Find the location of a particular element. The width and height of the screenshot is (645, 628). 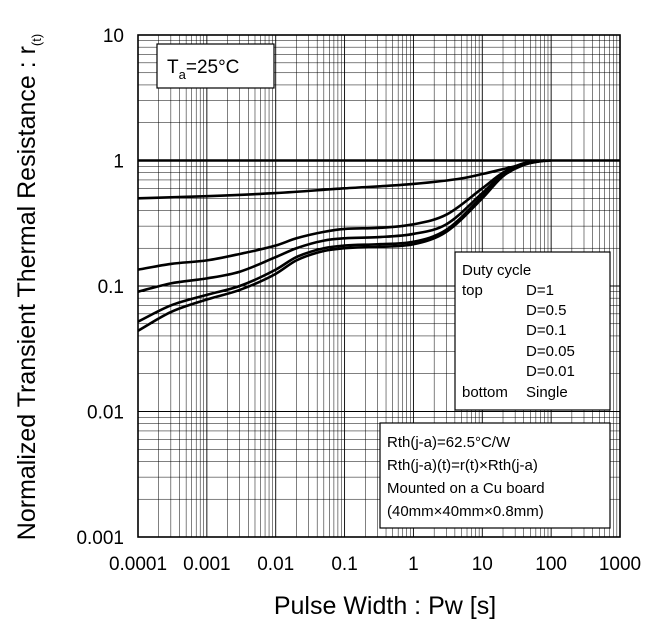

note-line: Rth(j-a)=62.5°C/W is located at coordinates (449, 442).